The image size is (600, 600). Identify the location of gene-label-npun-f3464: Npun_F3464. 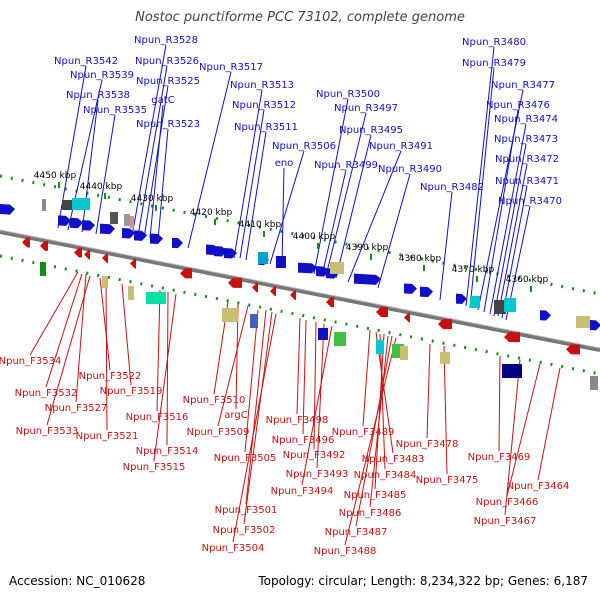
(538, 486).